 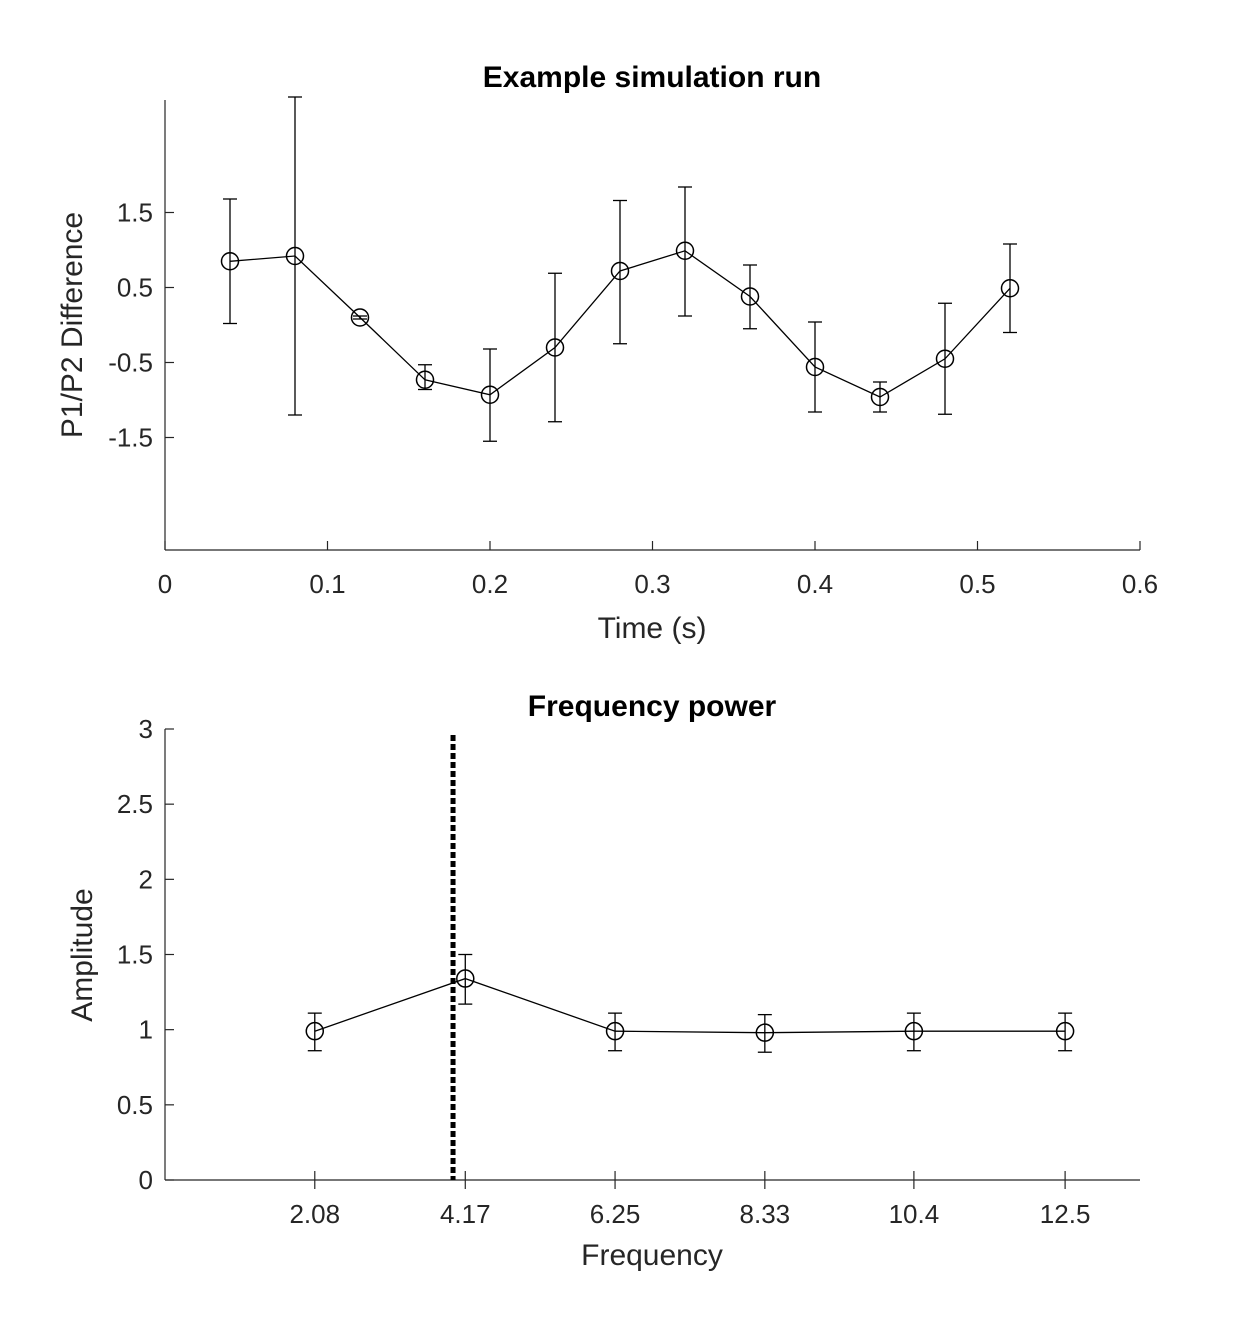 I want to click on x-axis-label: Time (s), so click(x=652, y=628).